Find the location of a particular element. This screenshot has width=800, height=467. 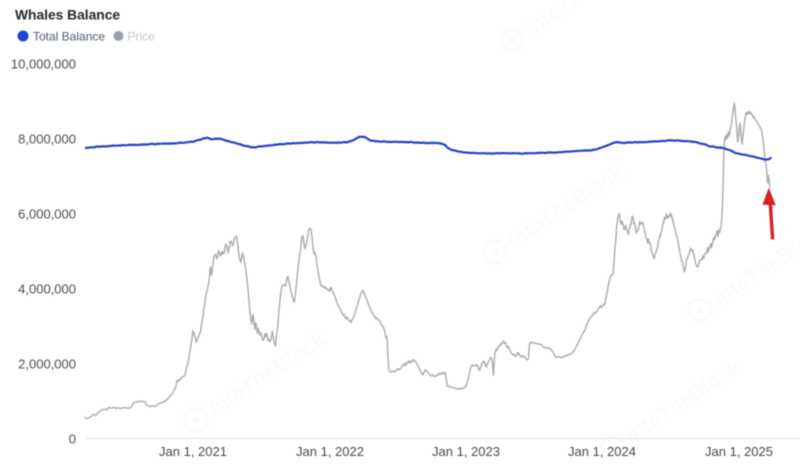

svg-text: Whales Balance is located at coordinates (67, 15).